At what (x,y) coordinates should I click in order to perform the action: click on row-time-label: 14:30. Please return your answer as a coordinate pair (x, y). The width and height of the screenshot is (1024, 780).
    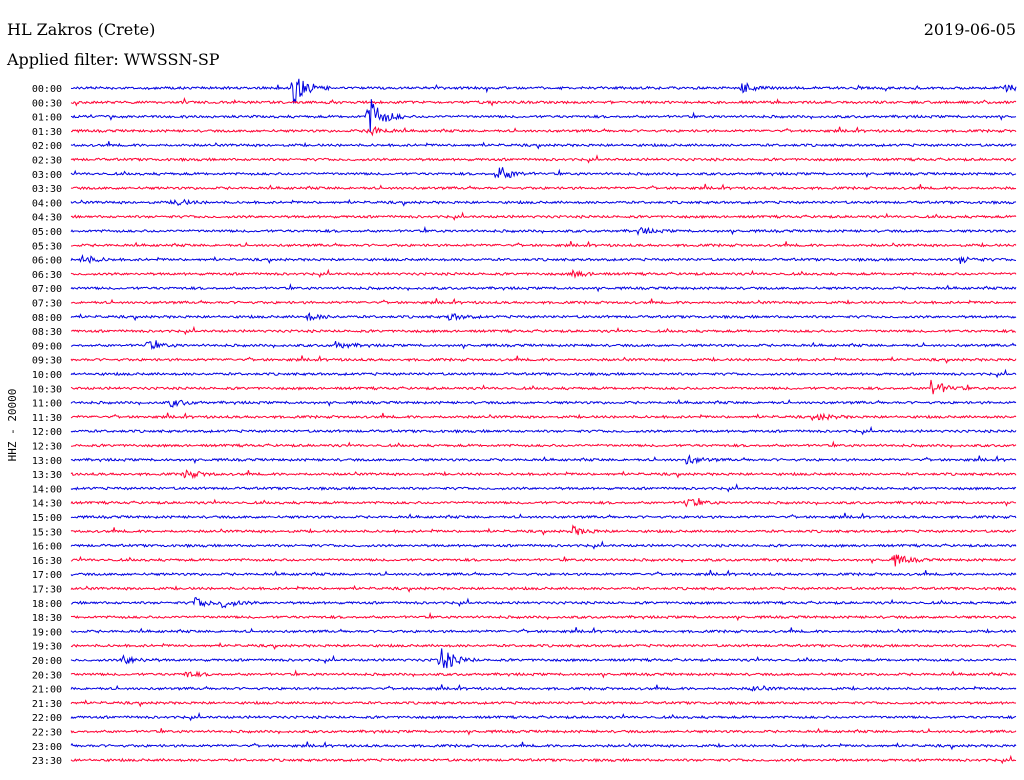
    Looking at the image, I should click on (47, 504).